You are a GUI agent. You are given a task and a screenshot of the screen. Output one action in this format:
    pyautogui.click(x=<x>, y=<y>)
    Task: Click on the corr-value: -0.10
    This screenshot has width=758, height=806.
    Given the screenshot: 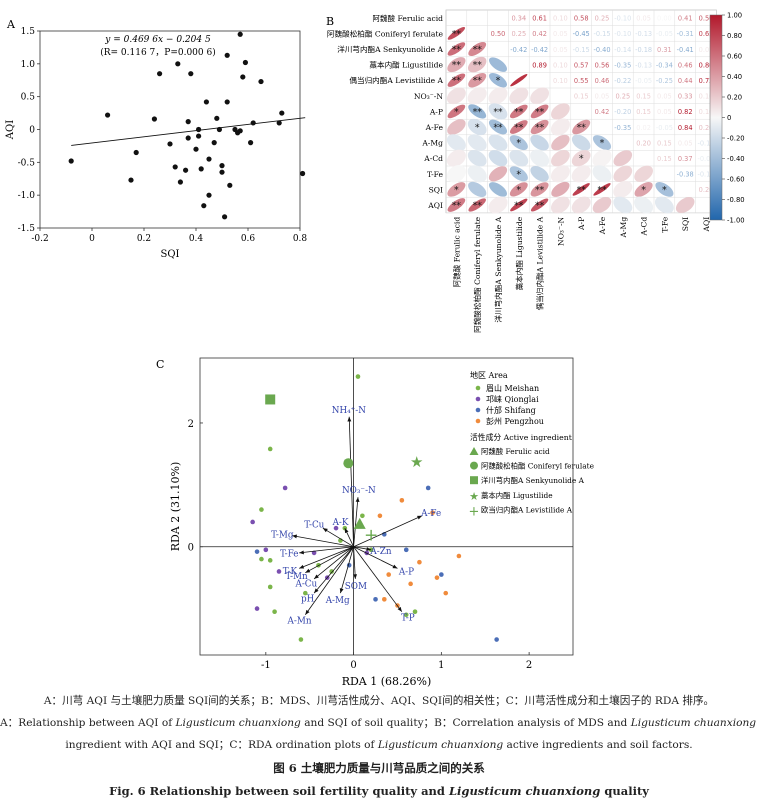 What is the action you would take?
    pyautogui.click(x=705, y=175)
    